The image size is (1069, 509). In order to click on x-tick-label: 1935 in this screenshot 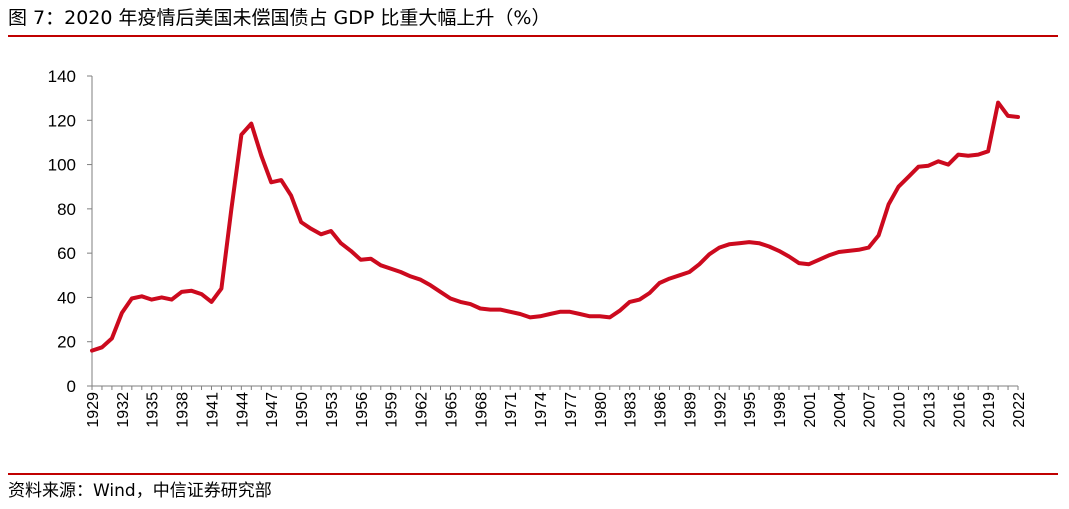, I will do `click(153, 410)`.